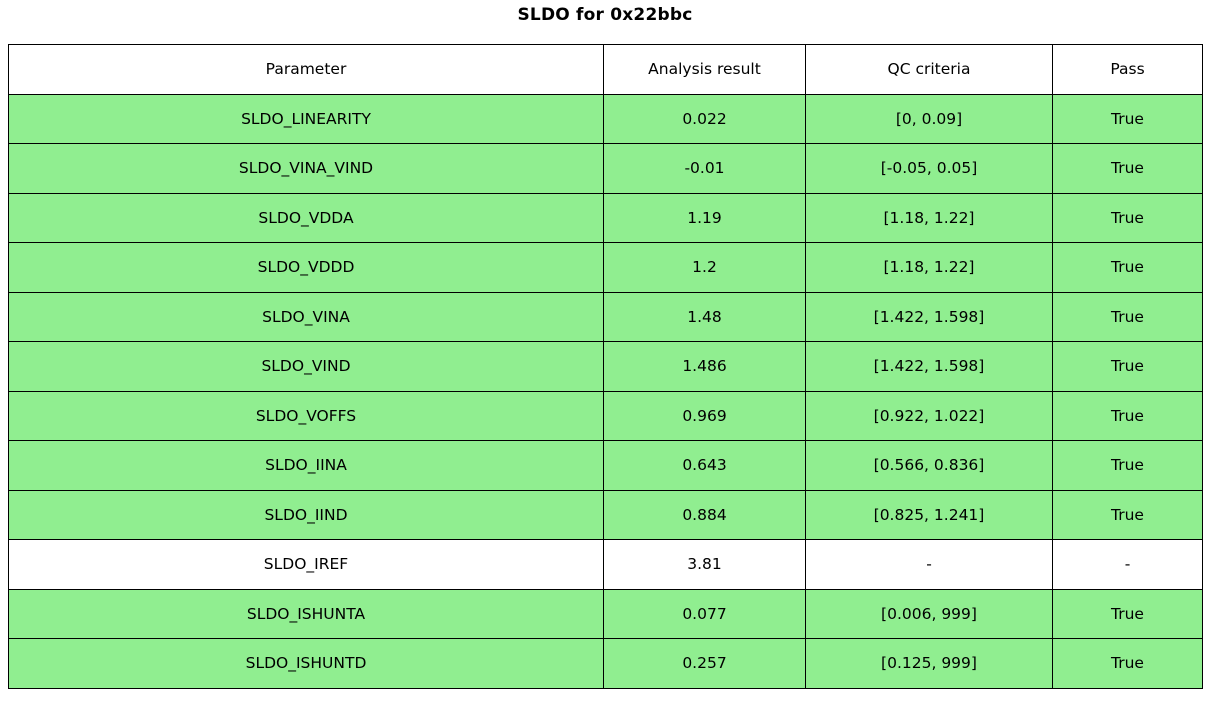  I want to click on table-row: SLDO_IIND 0.884 [0.825, 1.241] True, so click(605, 514).